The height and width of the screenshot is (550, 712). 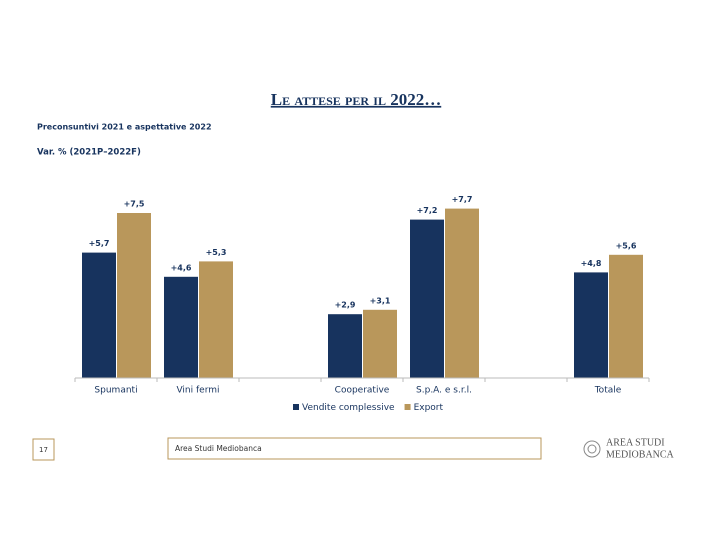 I want to click on data-label: +7,5, so click(x=134, y=204).